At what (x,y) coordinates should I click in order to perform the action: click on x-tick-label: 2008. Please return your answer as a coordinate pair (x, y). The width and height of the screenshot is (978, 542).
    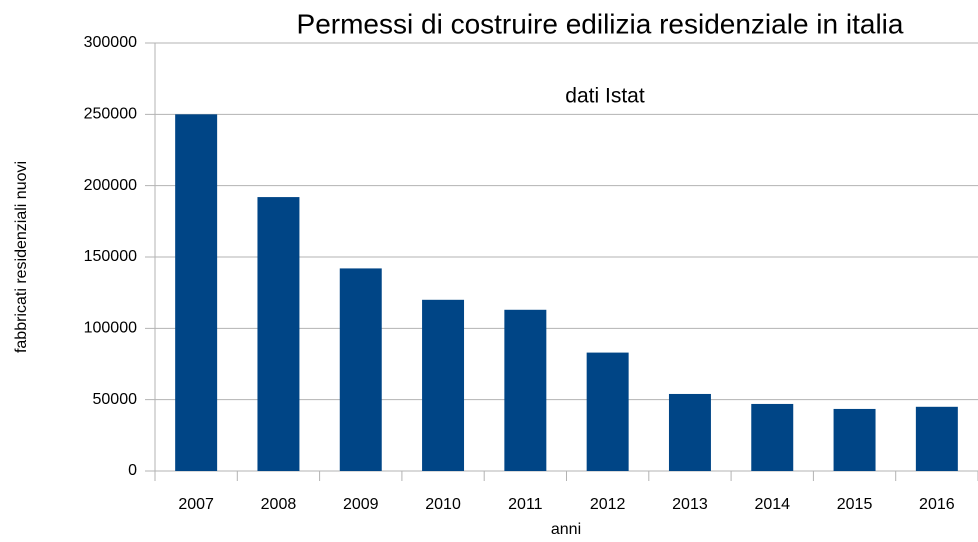
    Looking at the image, I should click on (279, 504).